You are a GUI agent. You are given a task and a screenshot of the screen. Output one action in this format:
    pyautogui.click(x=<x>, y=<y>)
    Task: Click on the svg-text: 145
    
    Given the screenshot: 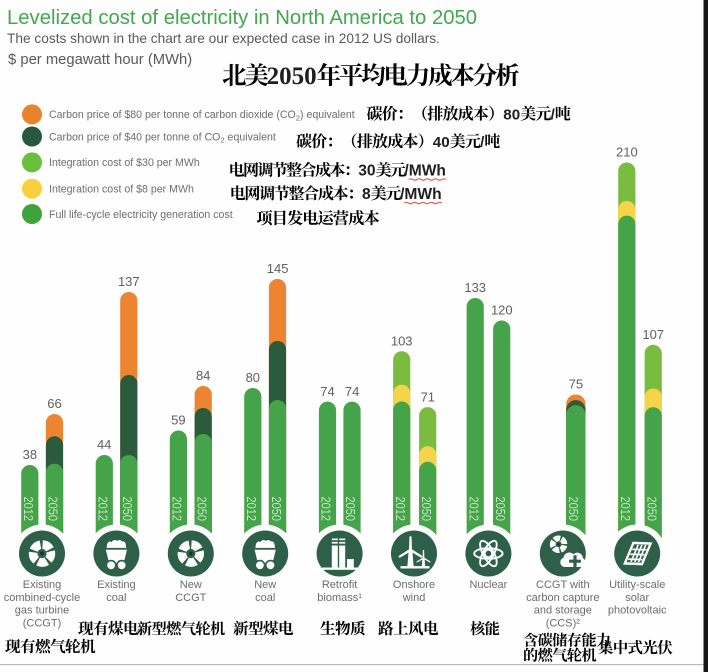 What is the action you would take?
    pyautogui.click(x=278, y=268)
    